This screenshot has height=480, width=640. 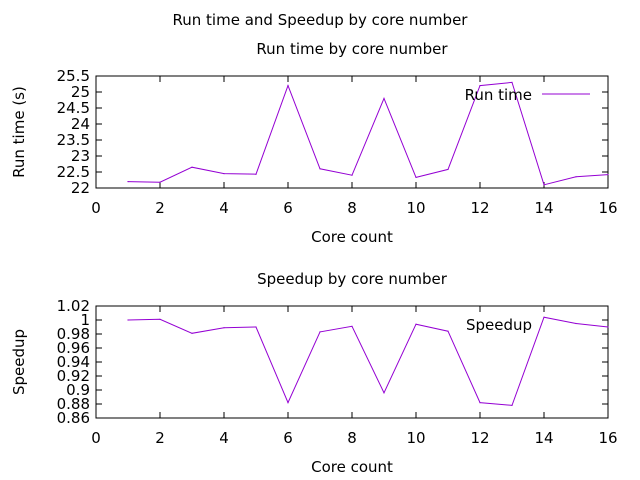 I want to click on y-tick-label: 24.5, so click(x=73, y=108).